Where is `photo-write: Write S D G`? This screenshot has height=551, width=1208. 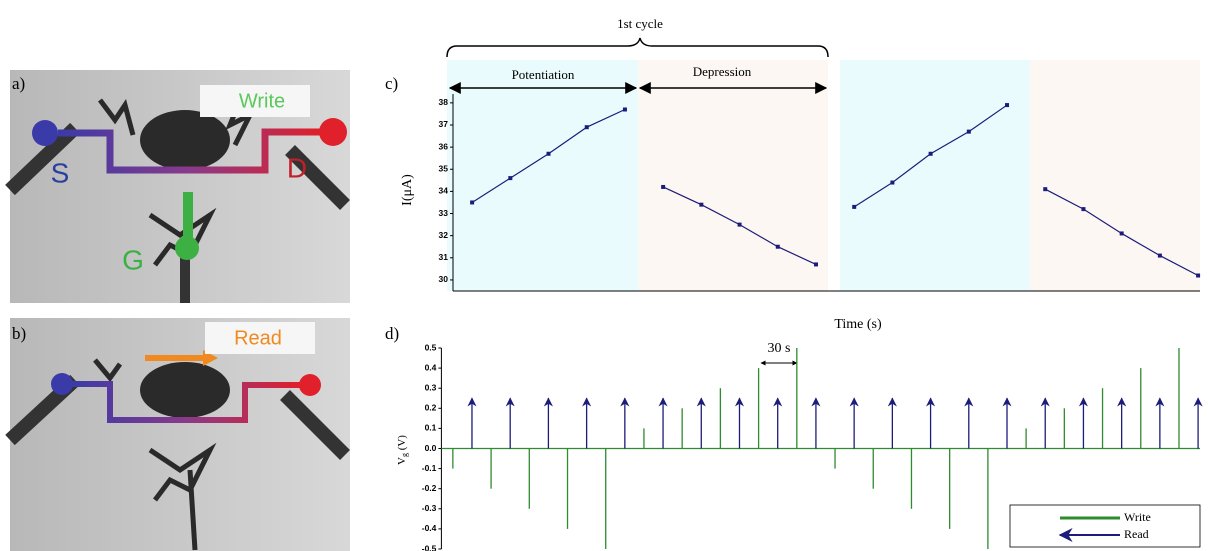 photo-write: Write S D G is located at coordinates (177, 186).